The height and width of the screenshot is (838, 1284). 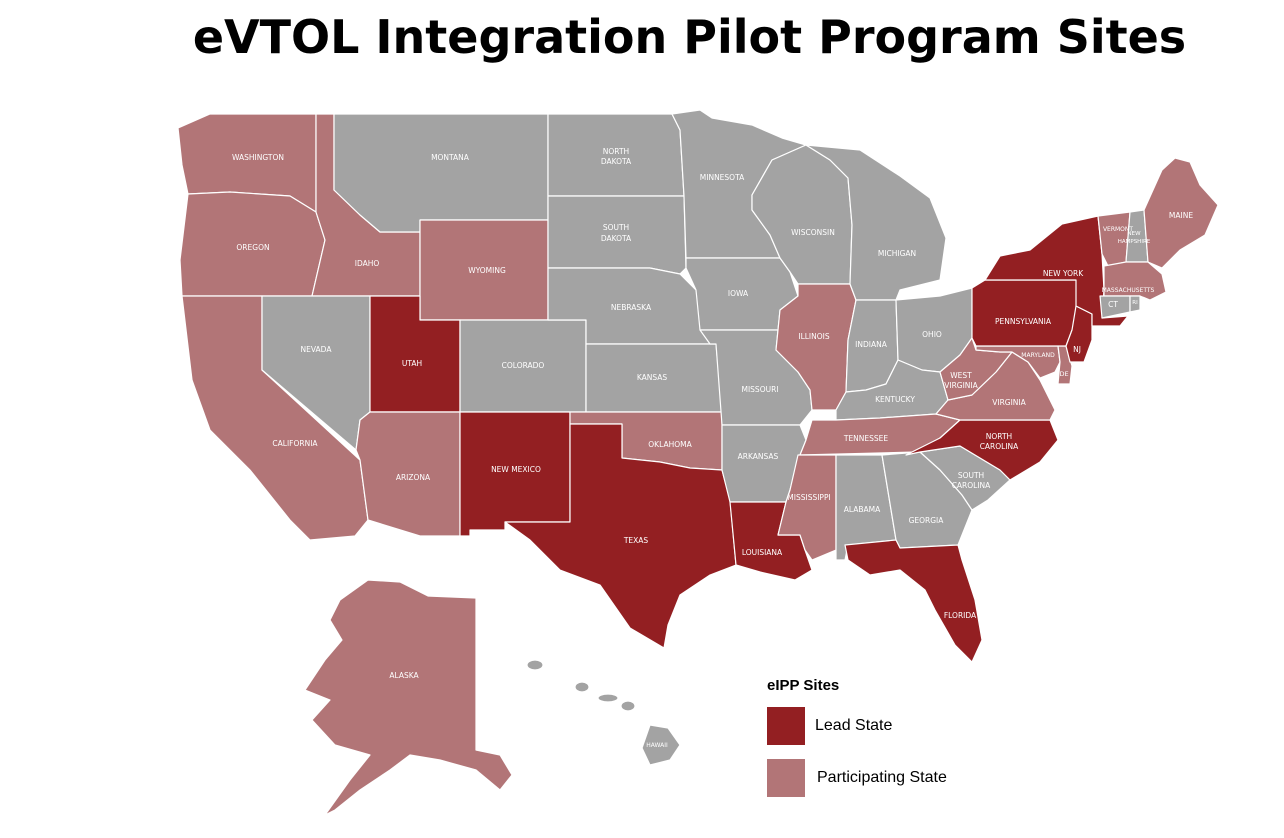 What do you see at coordinates (487, 270) in the screenshot?
I see `label-wyoming: WYOMING` at bounding box center [487, 270].